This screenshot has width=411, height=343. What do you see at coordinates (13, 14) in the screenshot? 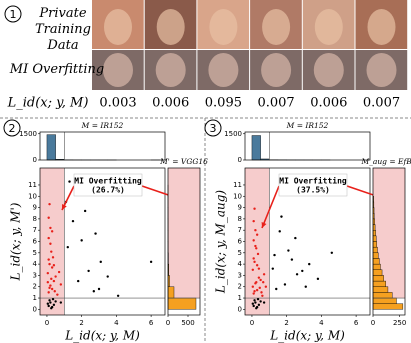
I see `panel-badge` at bounding box center [13, 14].